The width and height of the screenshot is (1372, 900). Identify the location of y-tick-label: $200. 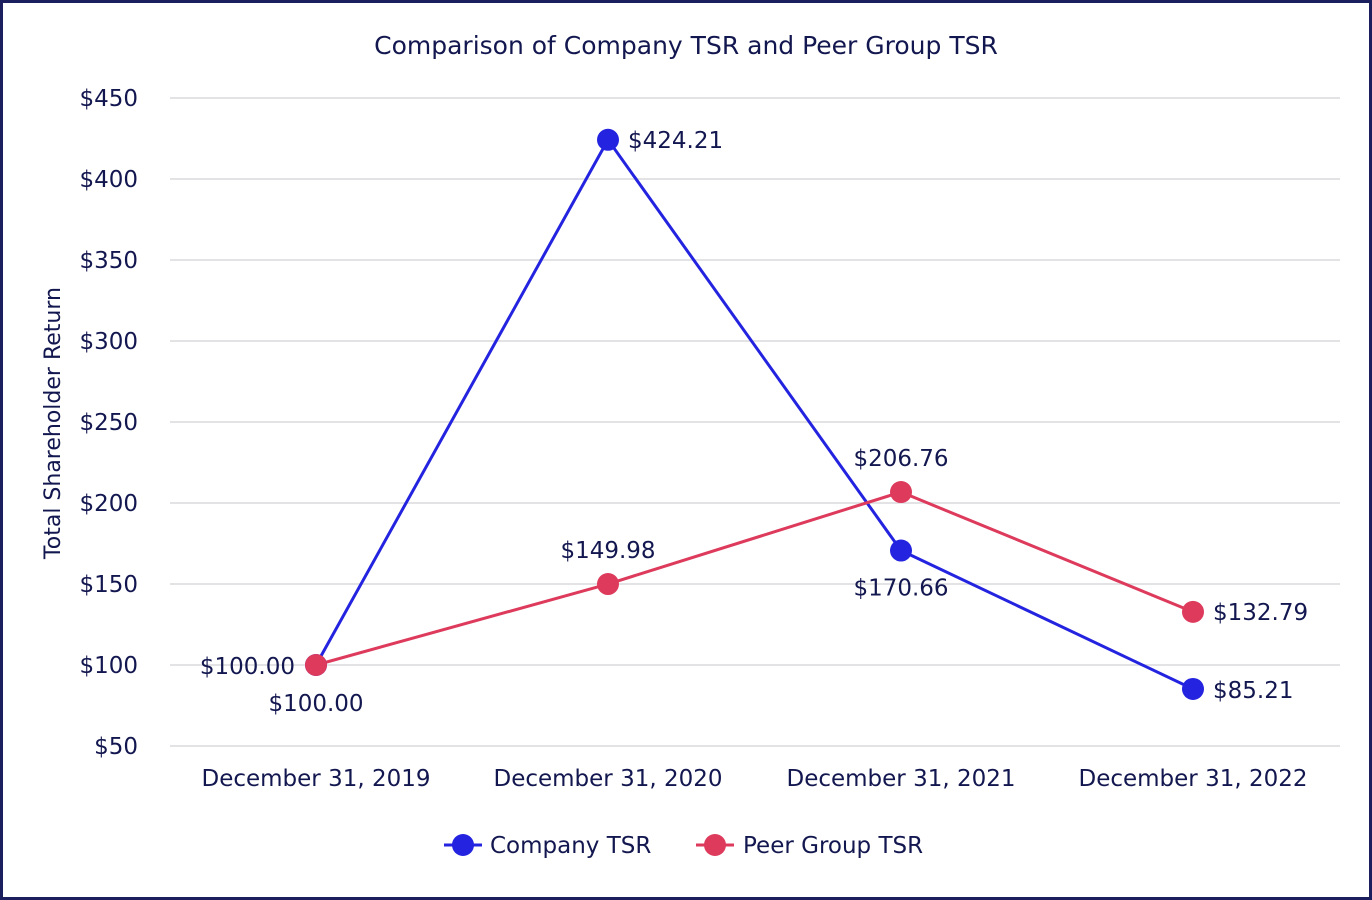
(108, 504).